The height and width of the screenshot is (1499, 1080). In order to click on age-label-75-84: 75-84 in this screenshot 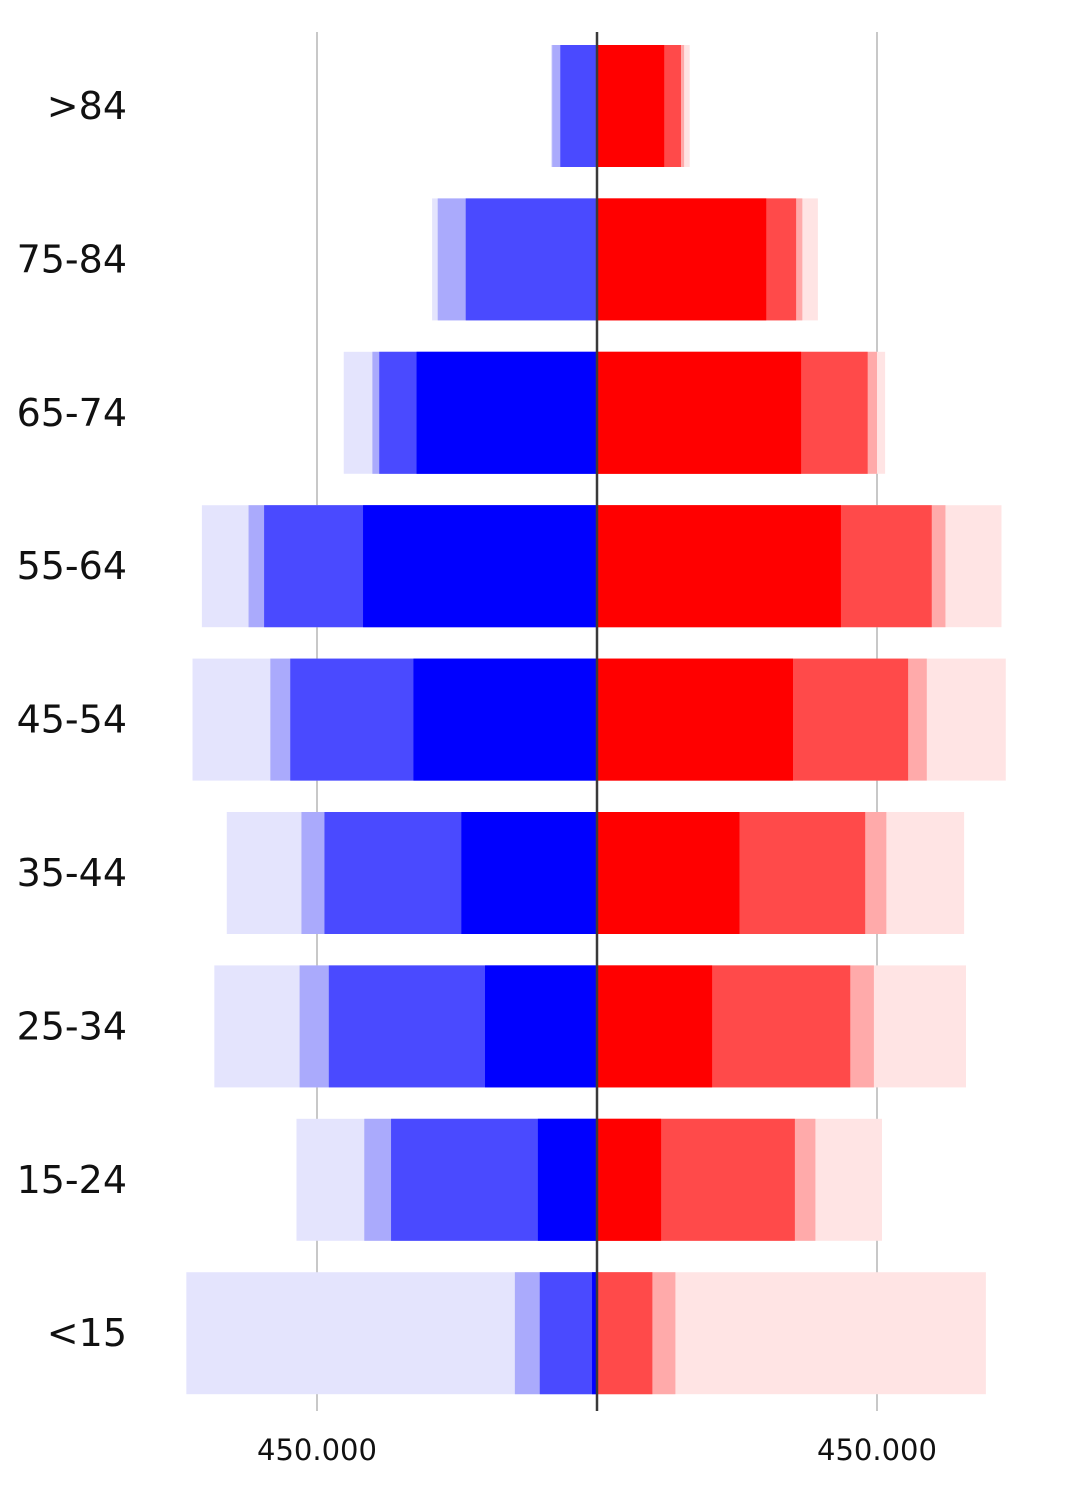, I will do `click(72, 259)`.